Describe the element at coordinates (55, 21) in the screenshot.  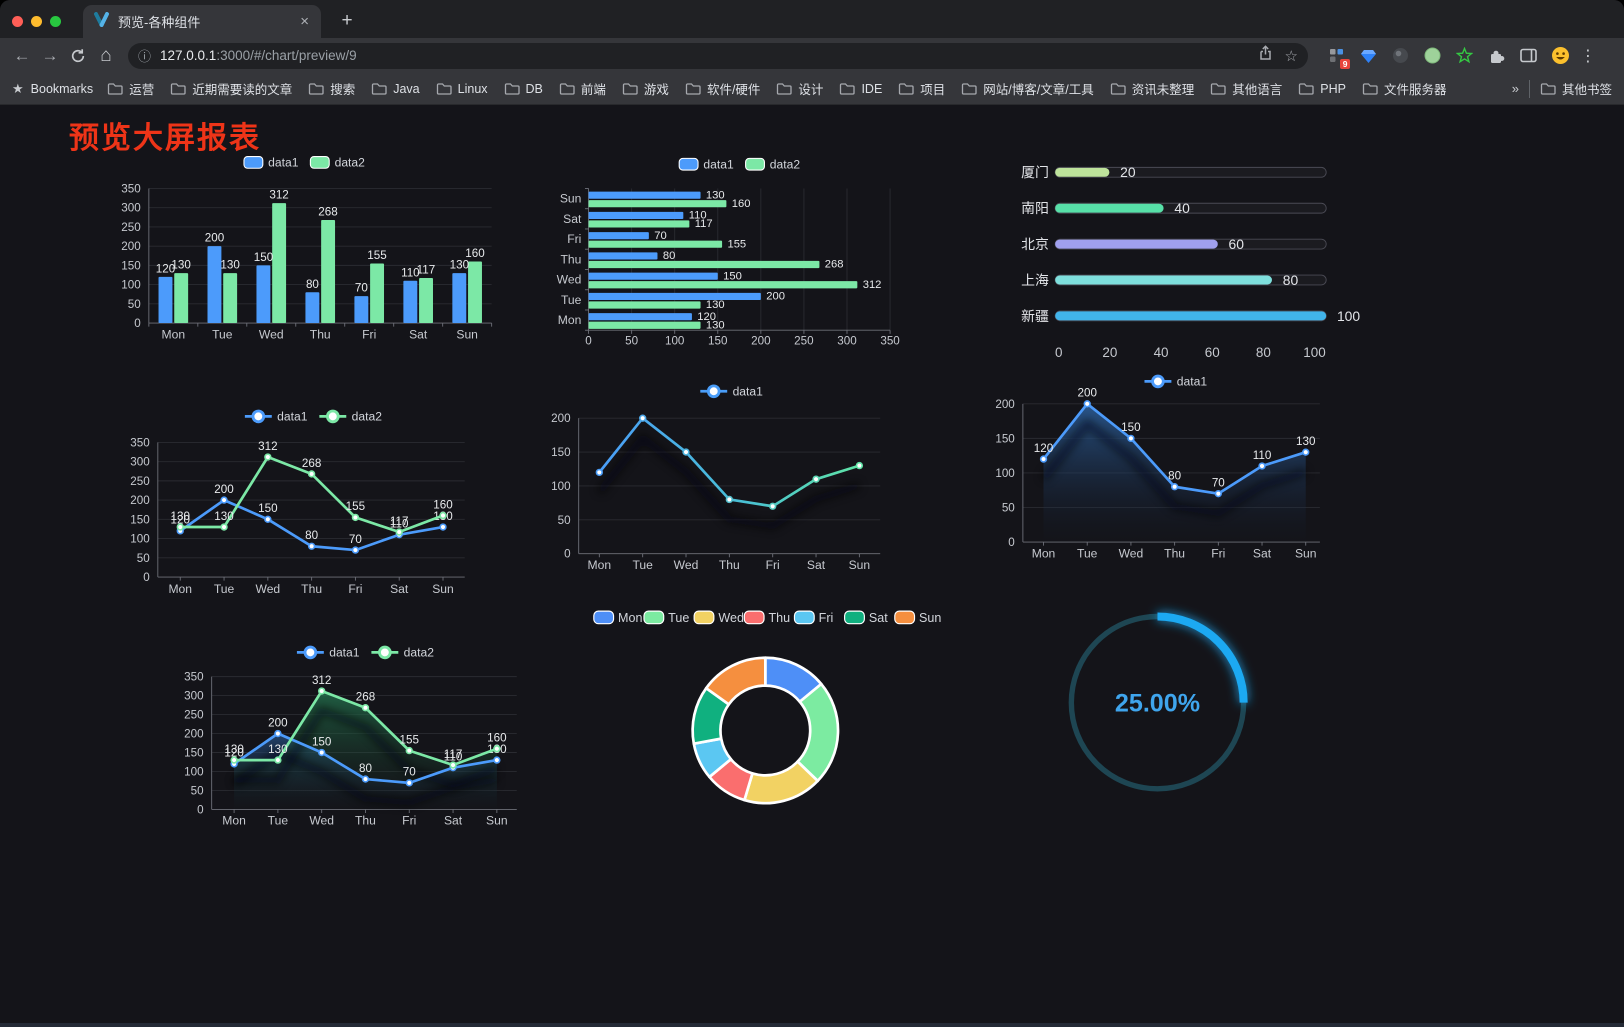
I see `zoom-window-button` at that location.